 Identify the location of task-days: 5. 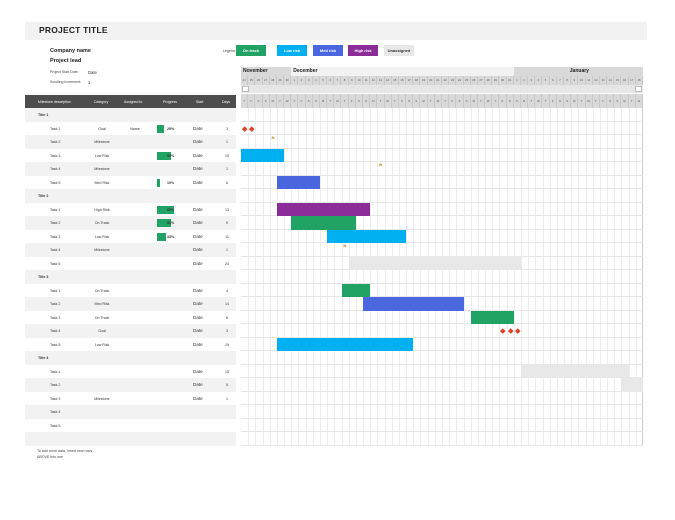
(227, 385).